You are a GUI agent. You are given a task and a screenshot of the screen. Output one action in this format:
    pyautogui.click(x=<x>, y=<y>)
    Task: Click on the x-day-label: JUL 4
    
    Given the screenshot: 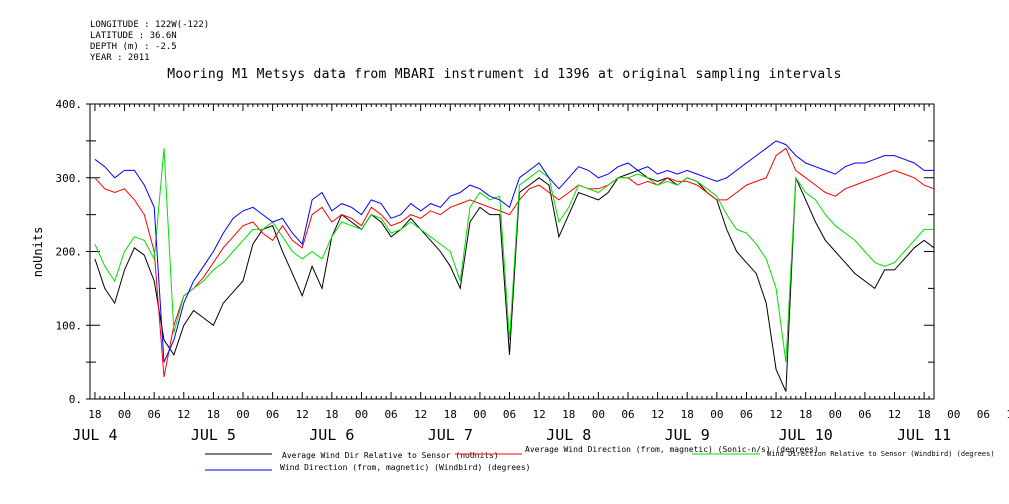 What is the action you would take?
    pyautogui.click(x=94, y=435)
    